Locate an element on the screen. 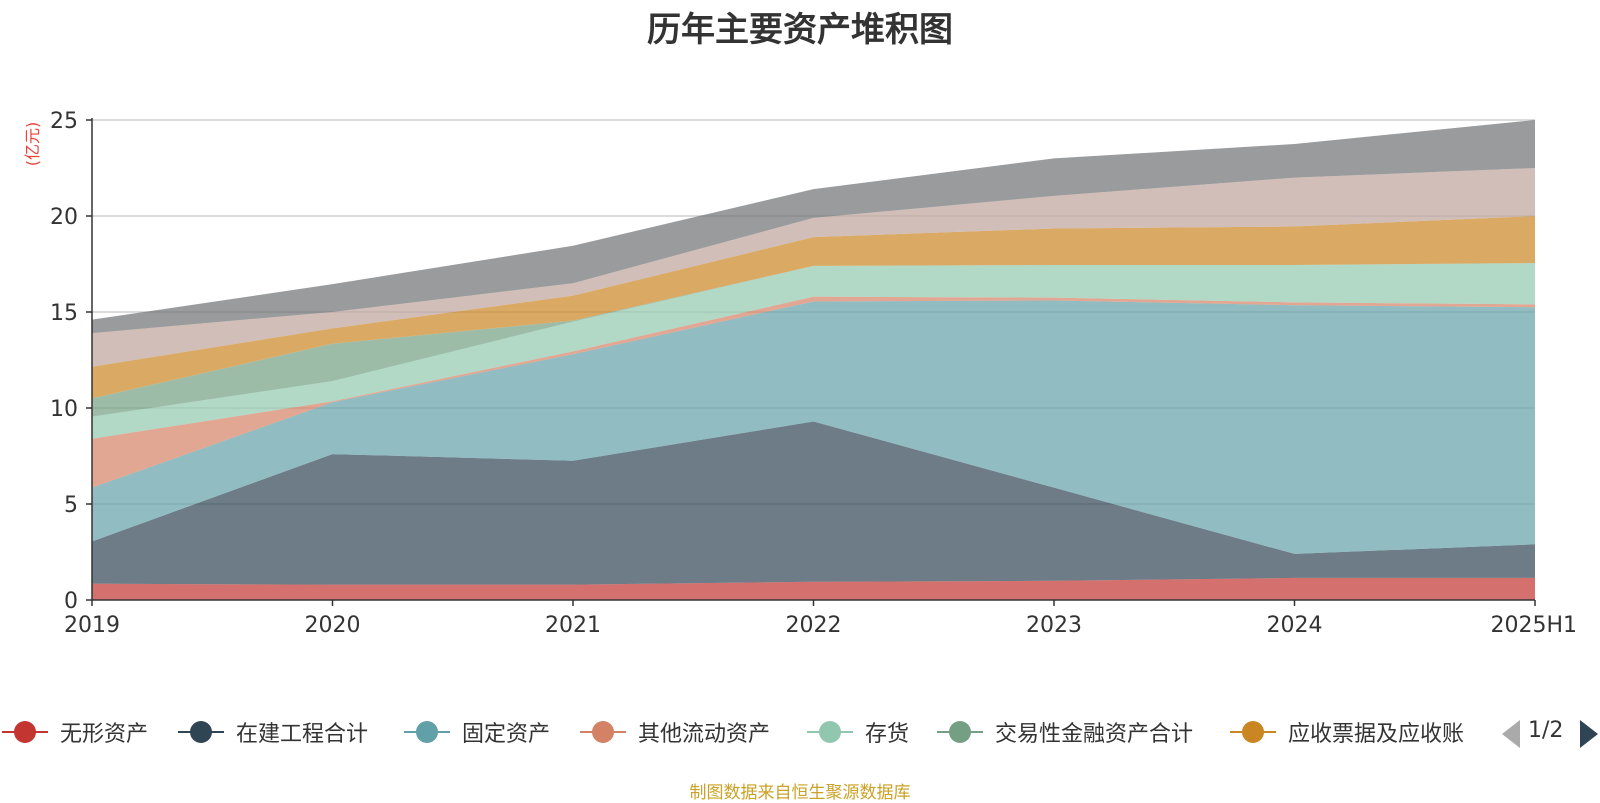  legend-item: 固定资产 is located at coordinates (476, 732).